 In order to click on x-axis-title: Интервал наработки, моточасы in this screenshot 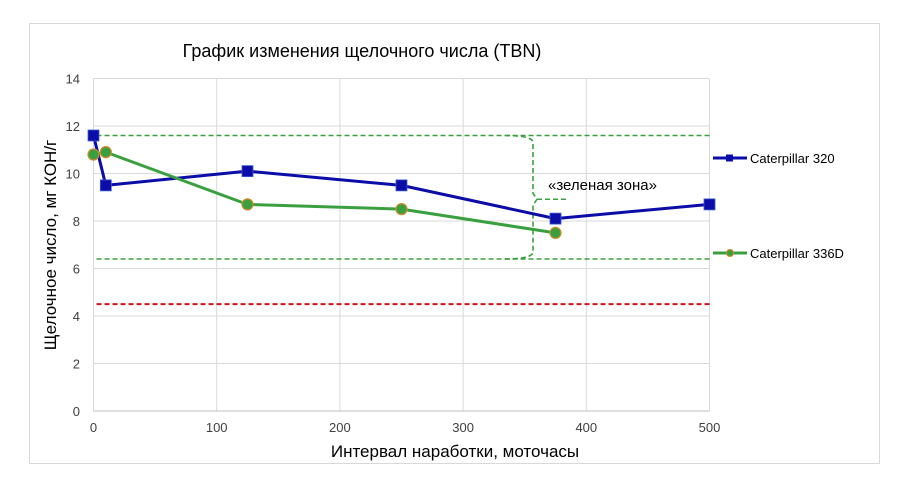, I will do `click(455, 451)`.